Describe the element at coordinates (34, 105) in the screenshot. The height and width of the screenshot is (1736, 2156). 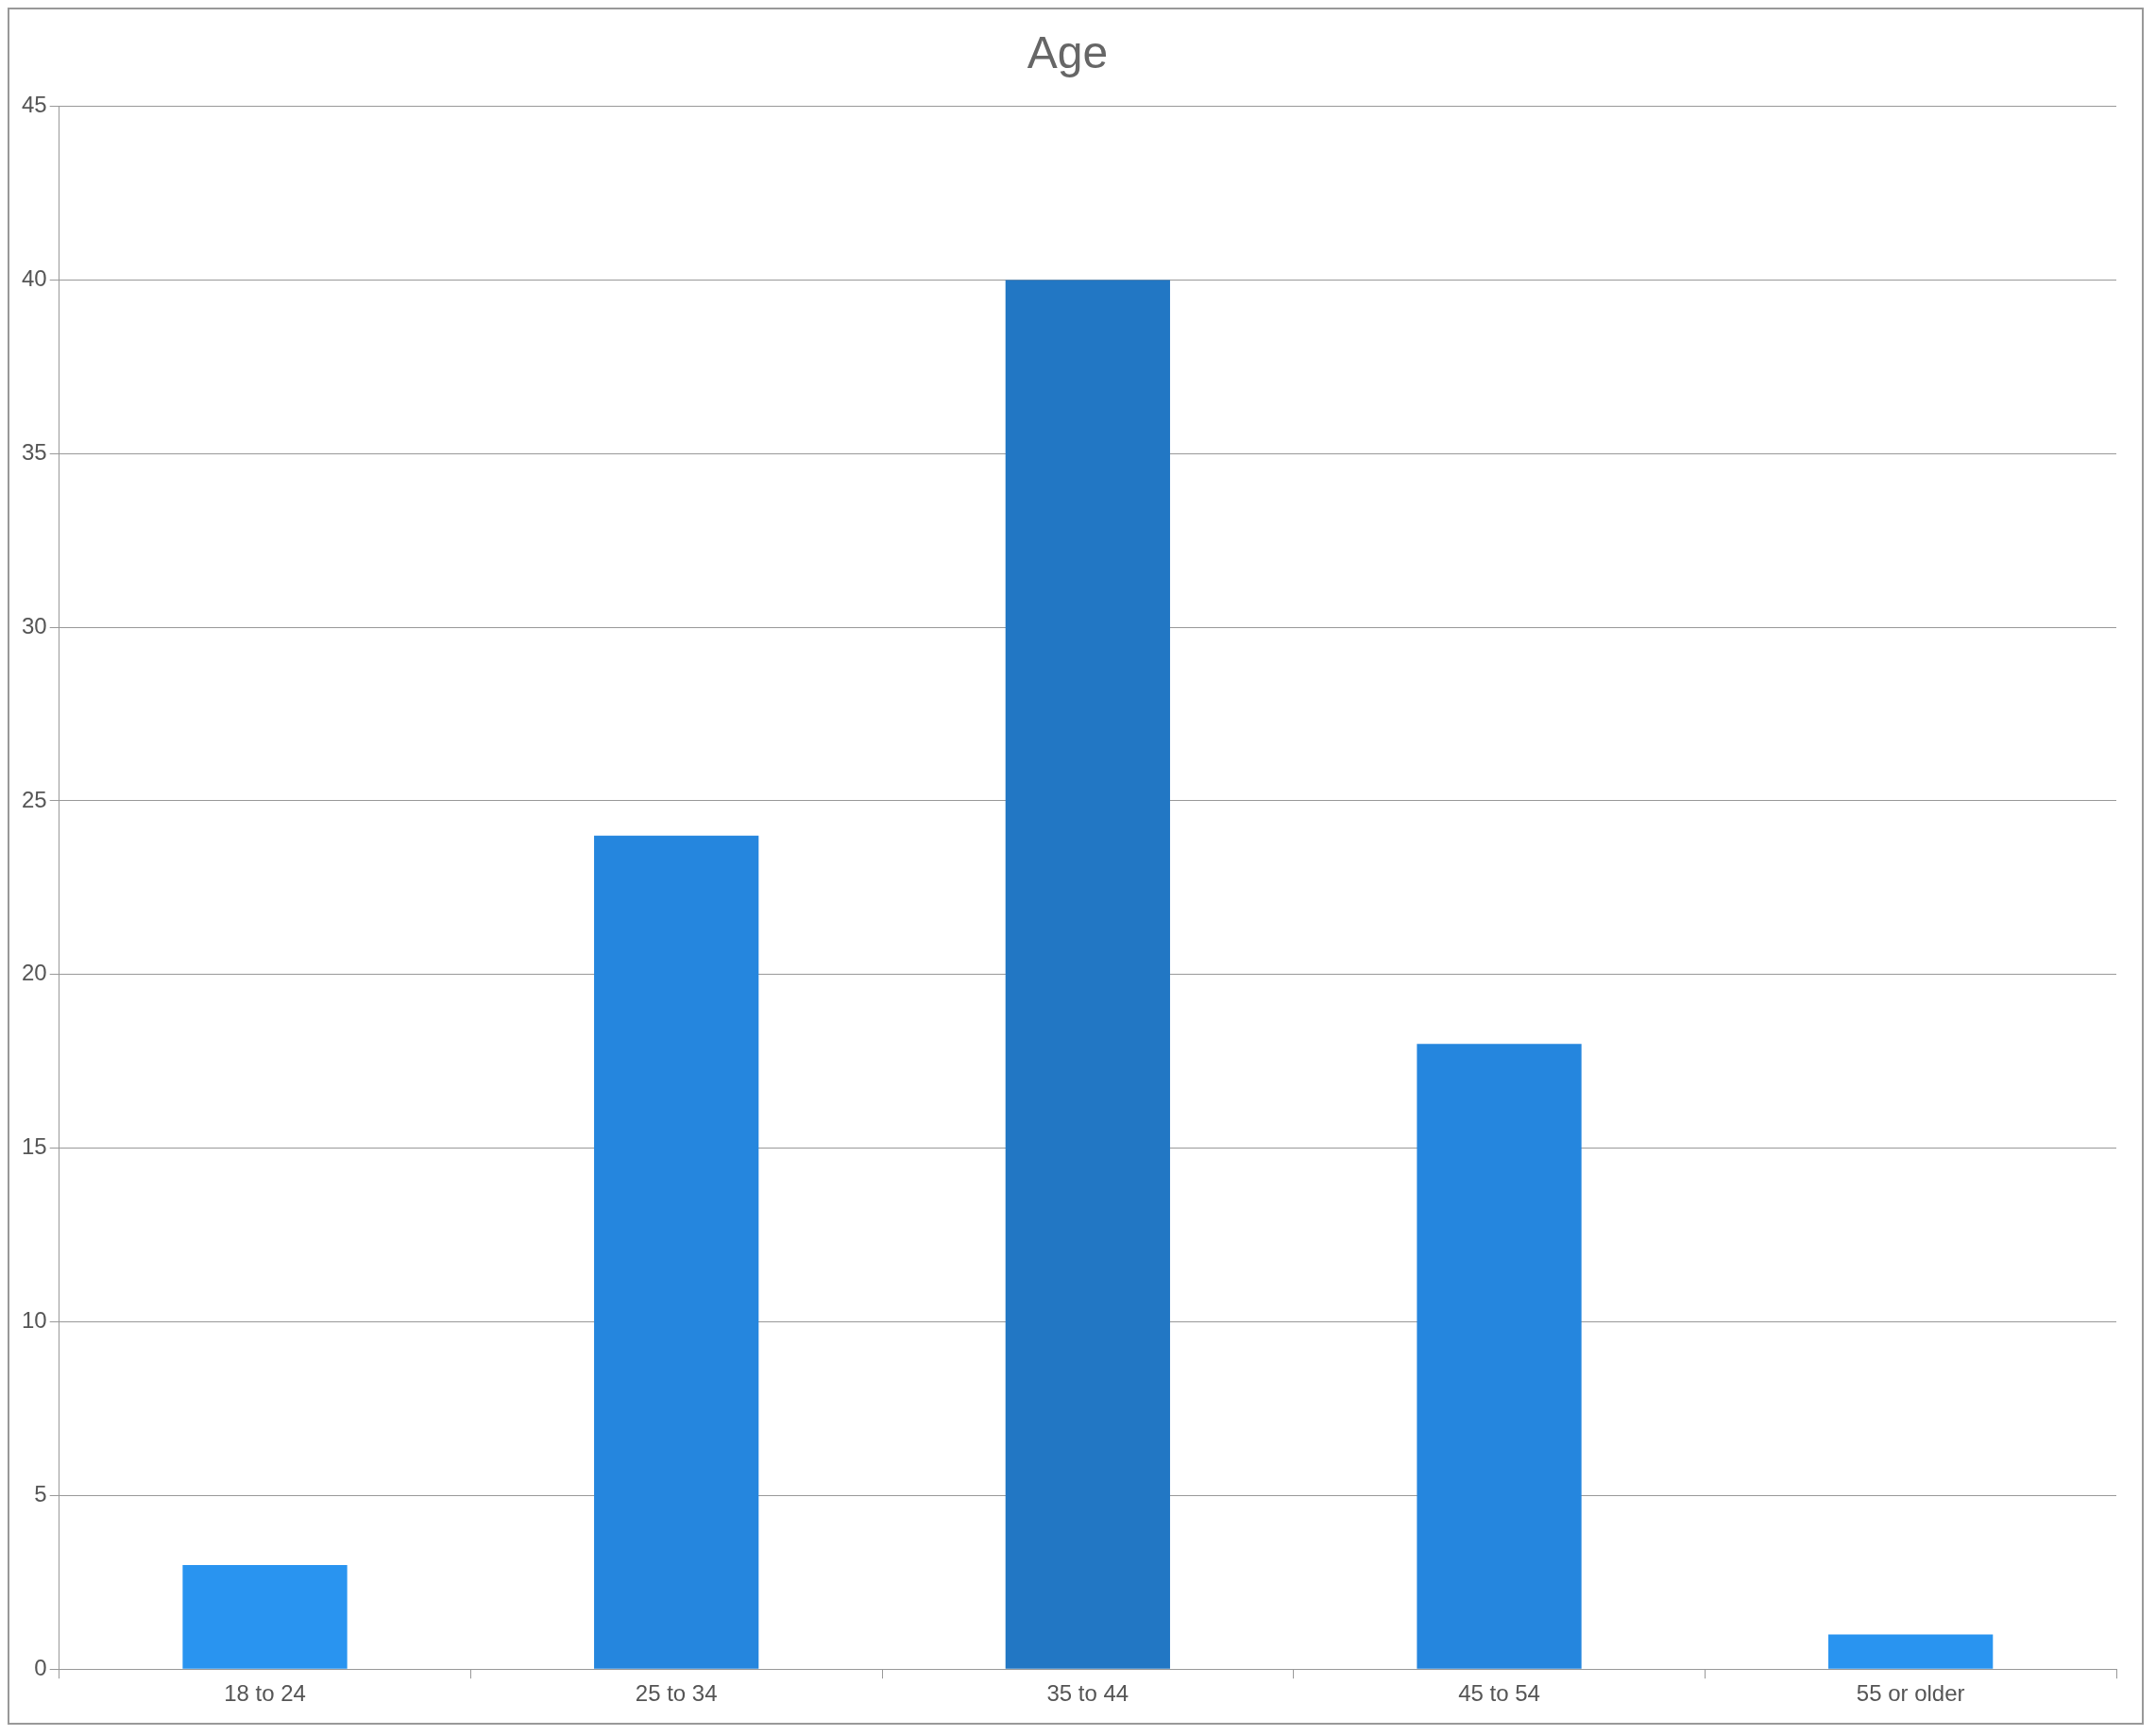
I see `y-tick-label: 45` at that location.